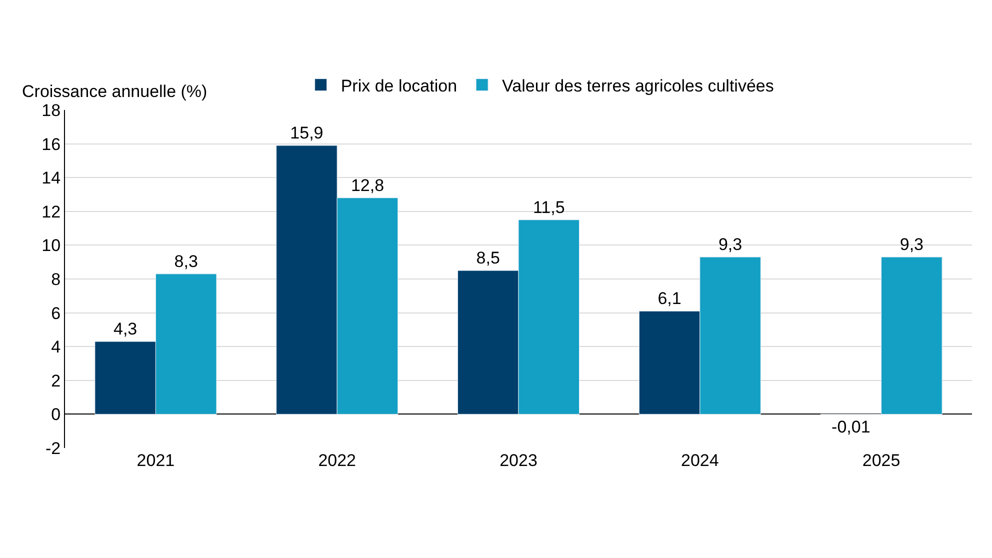 This screenshot has width=992, height=558. What do you see at coordinates (51, 110) in the screenshot?
I see `y-tick-label: 18` at bounding box center [51, 110].